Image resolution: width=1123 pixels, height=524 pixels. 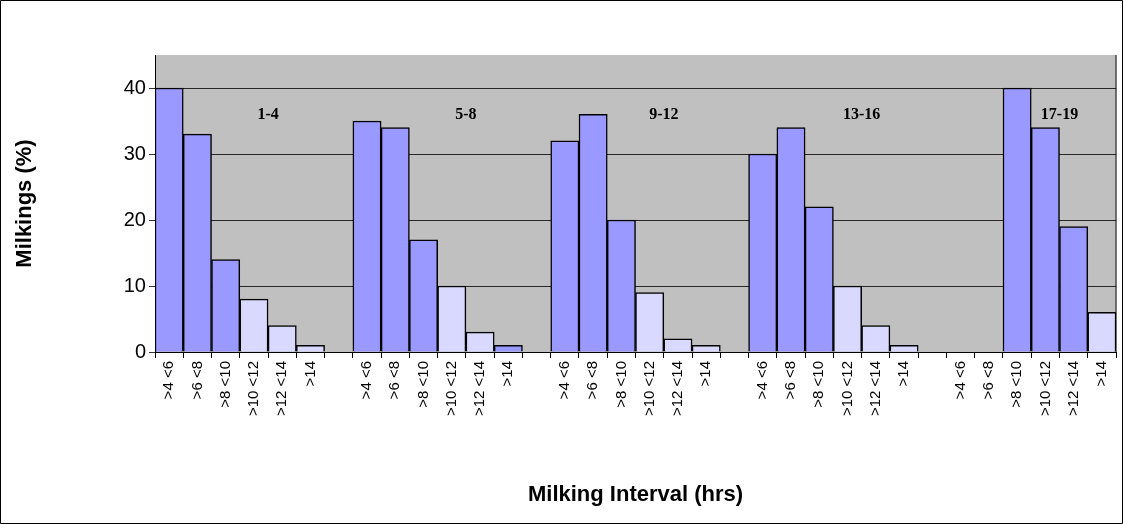 What do you see at coordinates (134, 86) in the screenshot?
I see `y-tick-label: 40` at bounding box center [134, 86].